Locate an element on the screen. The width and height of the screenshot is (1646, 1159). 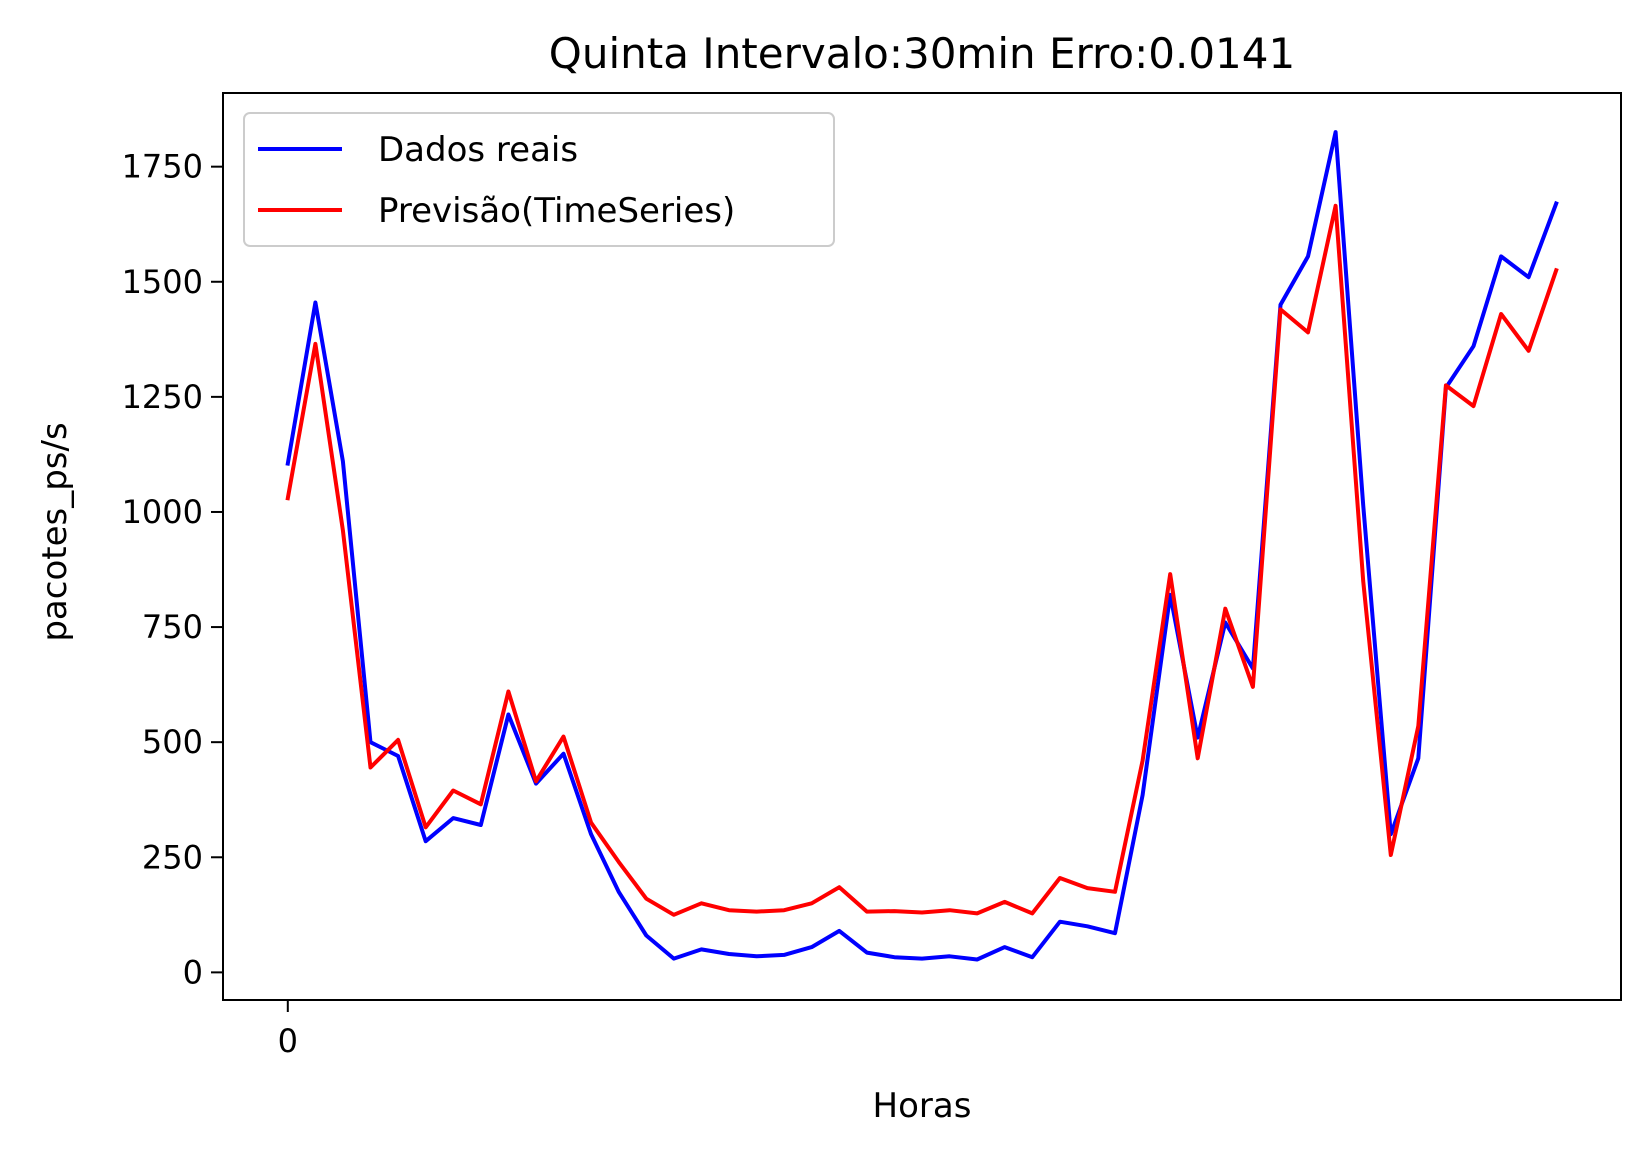
y-tick-label: 1750 is located at coordinates (162, 167).